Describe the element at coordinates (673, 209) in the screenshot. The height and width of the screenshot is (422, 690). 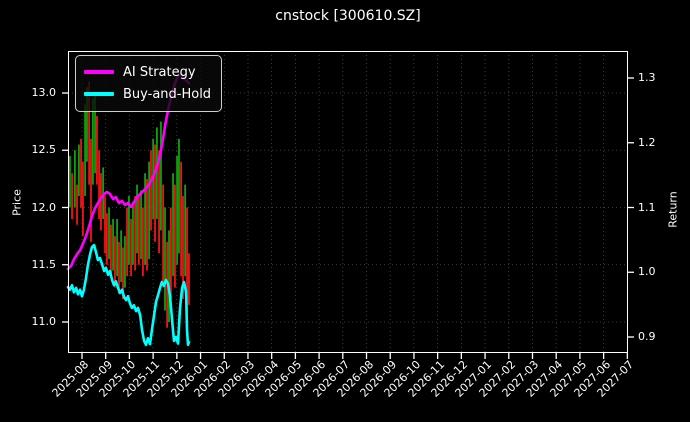
I see `y-axis-label-return: Return` at that location.